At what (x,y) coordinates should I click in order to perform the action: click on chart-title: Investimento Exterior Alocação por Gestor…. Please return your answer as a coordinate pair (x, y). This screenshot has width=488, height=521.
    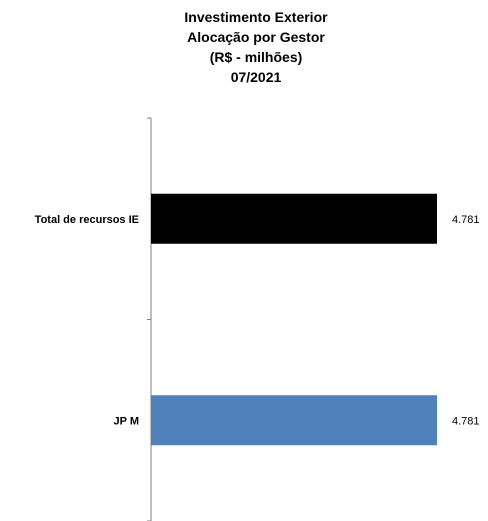
    Looking at the image, I should click on (256, 47).